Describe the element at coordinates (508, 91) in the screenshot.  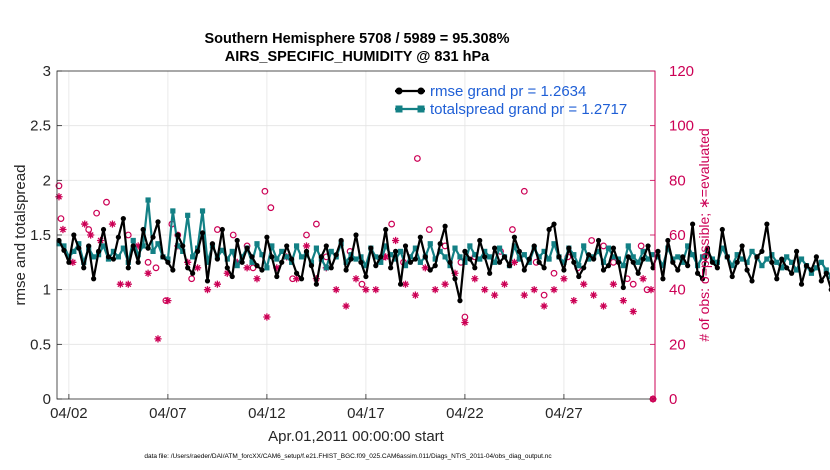
I see `legend-rmse-label: rmse grand pr = 1.2634` at that location.